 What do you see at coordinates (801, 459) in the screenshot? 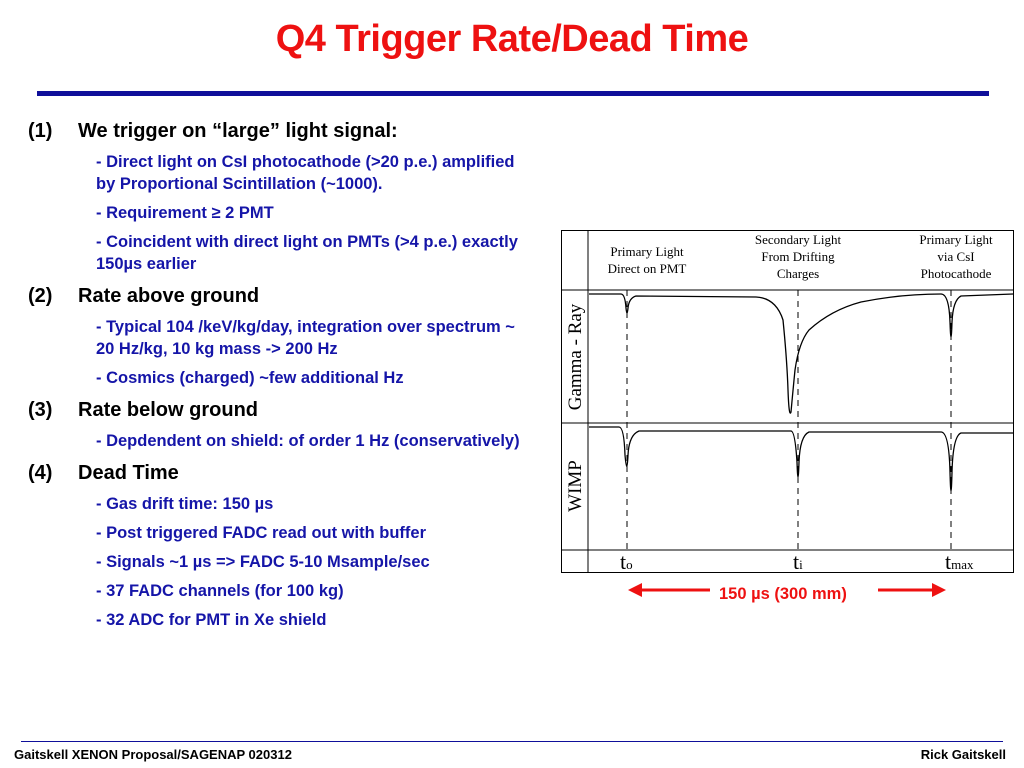
I see `wimp-waveform` at bounding box center [801, 459].